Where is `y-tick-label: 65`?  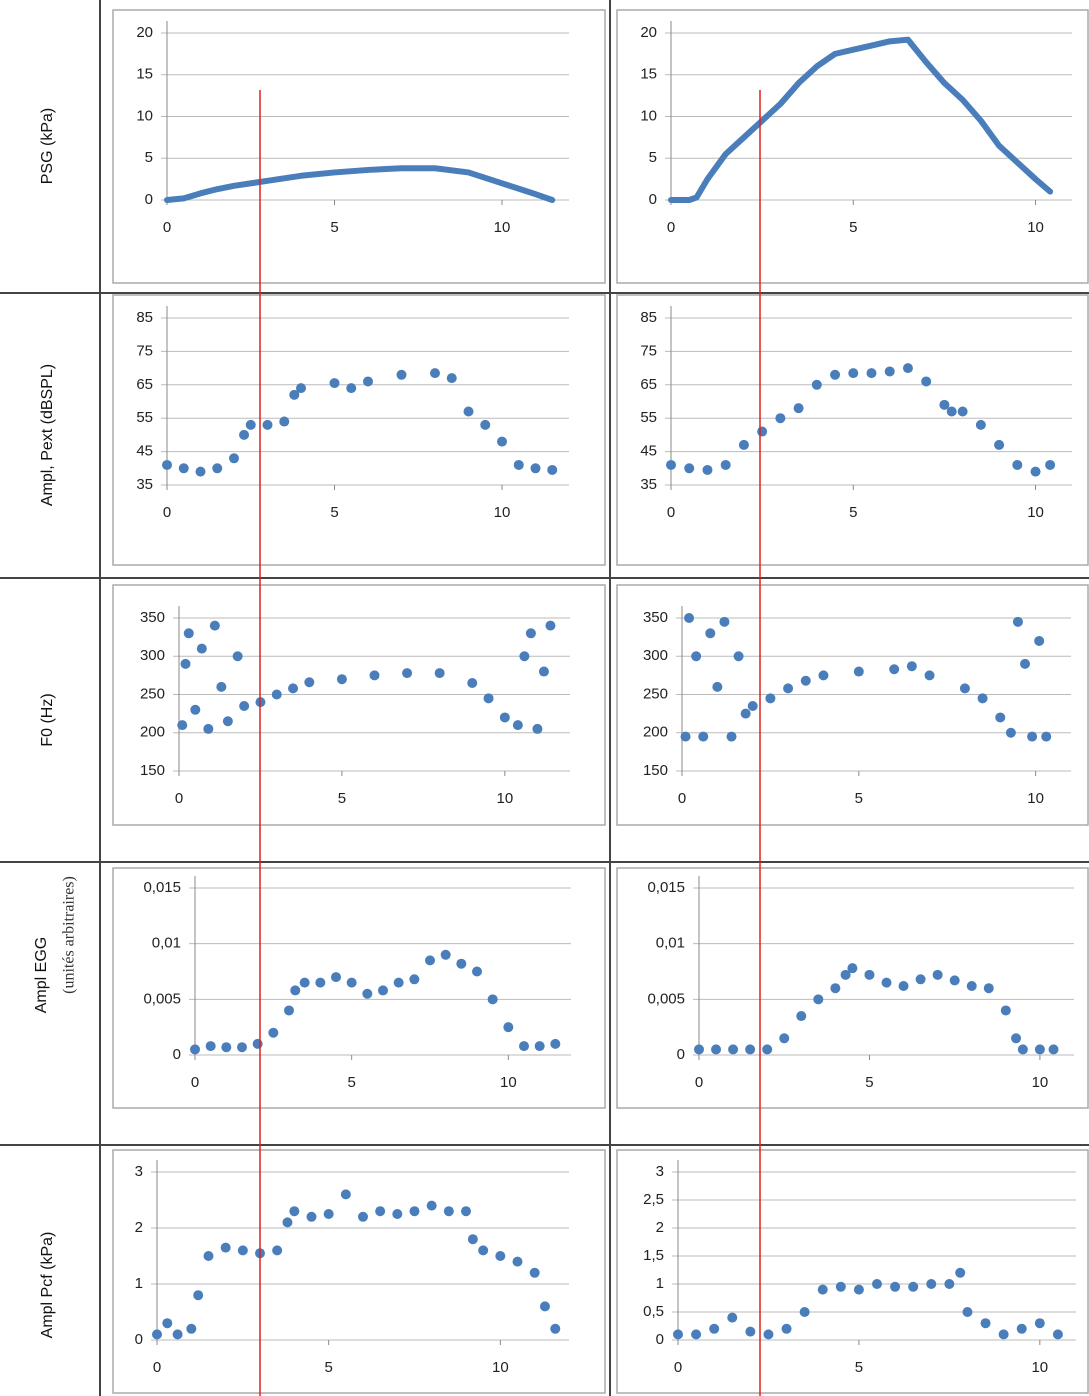 y-tick-label: 65 is located at coordinates (144, 384).